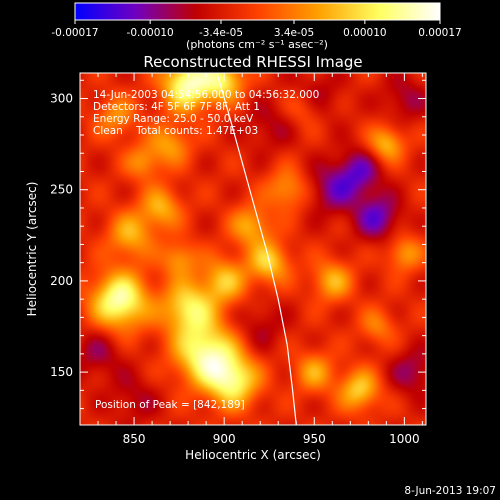 The image size is (500, 500). I want to click on colorbar, so click(257, 11).